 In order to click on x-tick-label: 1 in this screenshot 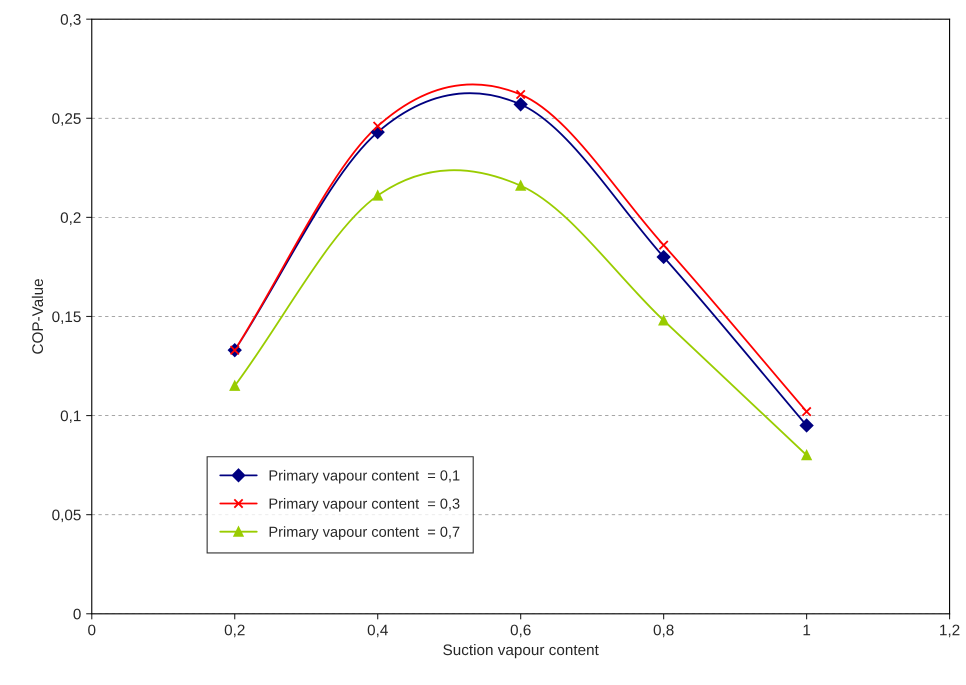, I will do `click(807, 630)`.